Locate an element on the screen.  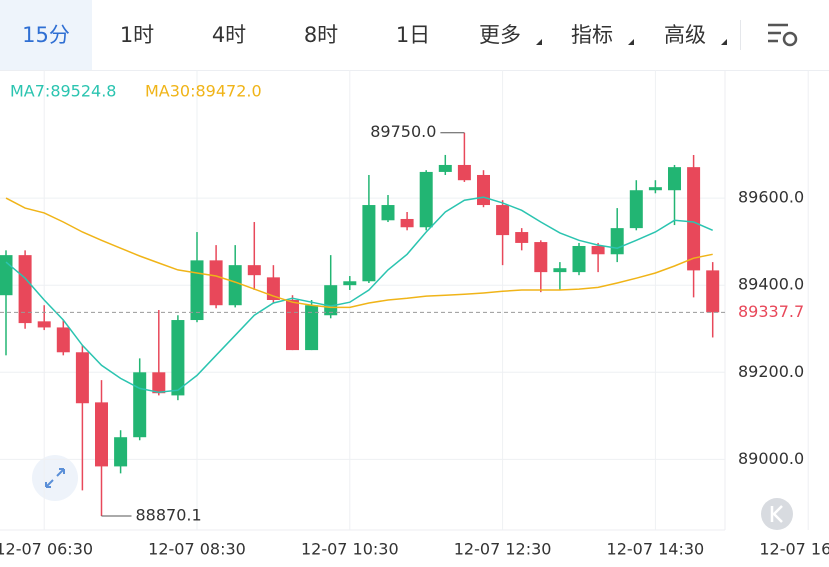
toolbar: 15分 1时 4时 8时 1日 更多 指标 高级 is located at coordinates (414, 35).